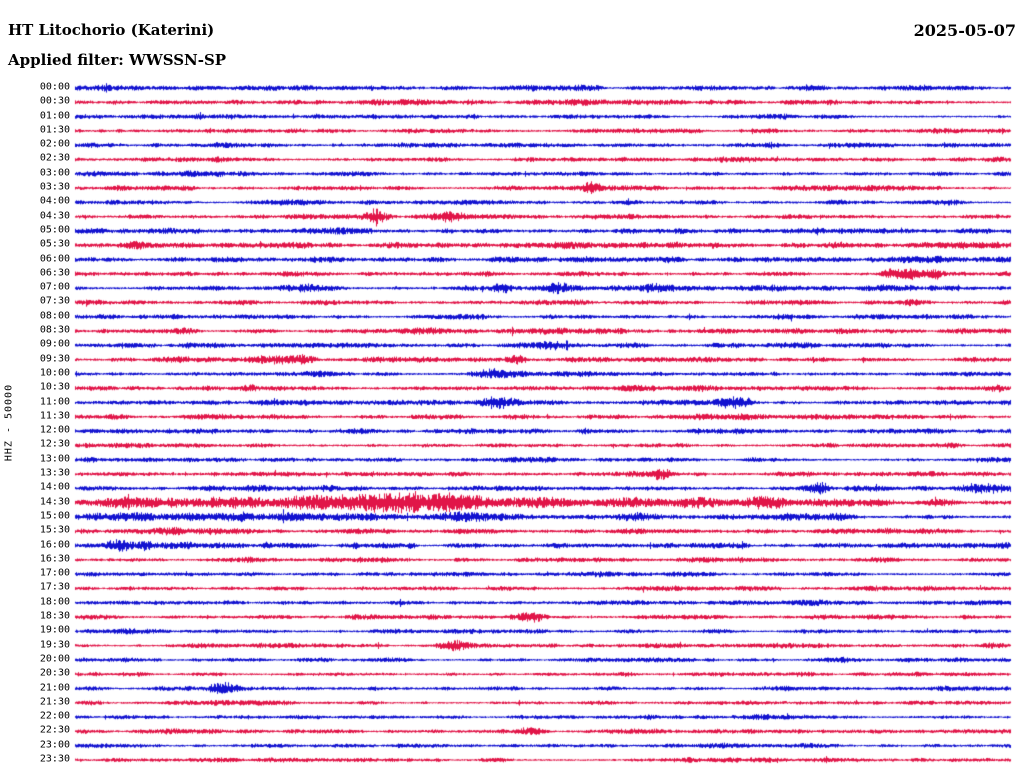 The height and width of the screenshot is (780, 1024). Describe the element at coordinates (54, 116) in the screenshot. I see `time-label-01-00: 01:00` at that location.